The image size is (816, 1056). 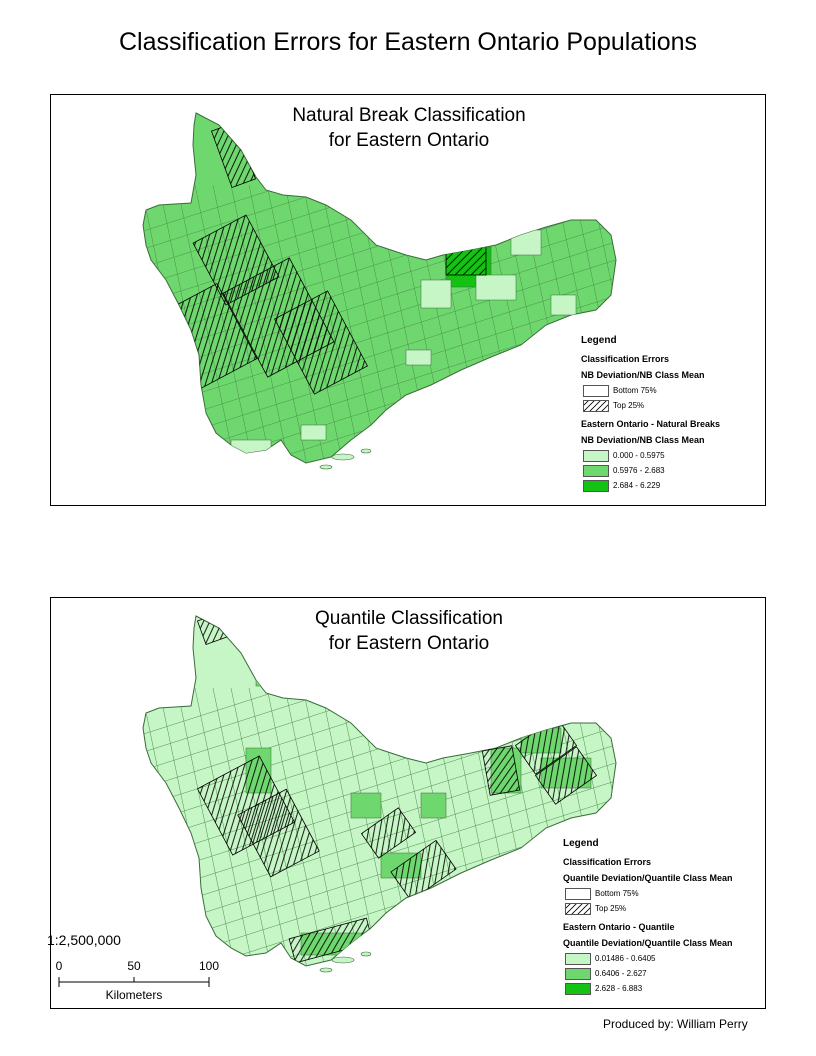 I want to click on legend-item-class2: 0.5976 - 2.683, so click(x=651, y=470).